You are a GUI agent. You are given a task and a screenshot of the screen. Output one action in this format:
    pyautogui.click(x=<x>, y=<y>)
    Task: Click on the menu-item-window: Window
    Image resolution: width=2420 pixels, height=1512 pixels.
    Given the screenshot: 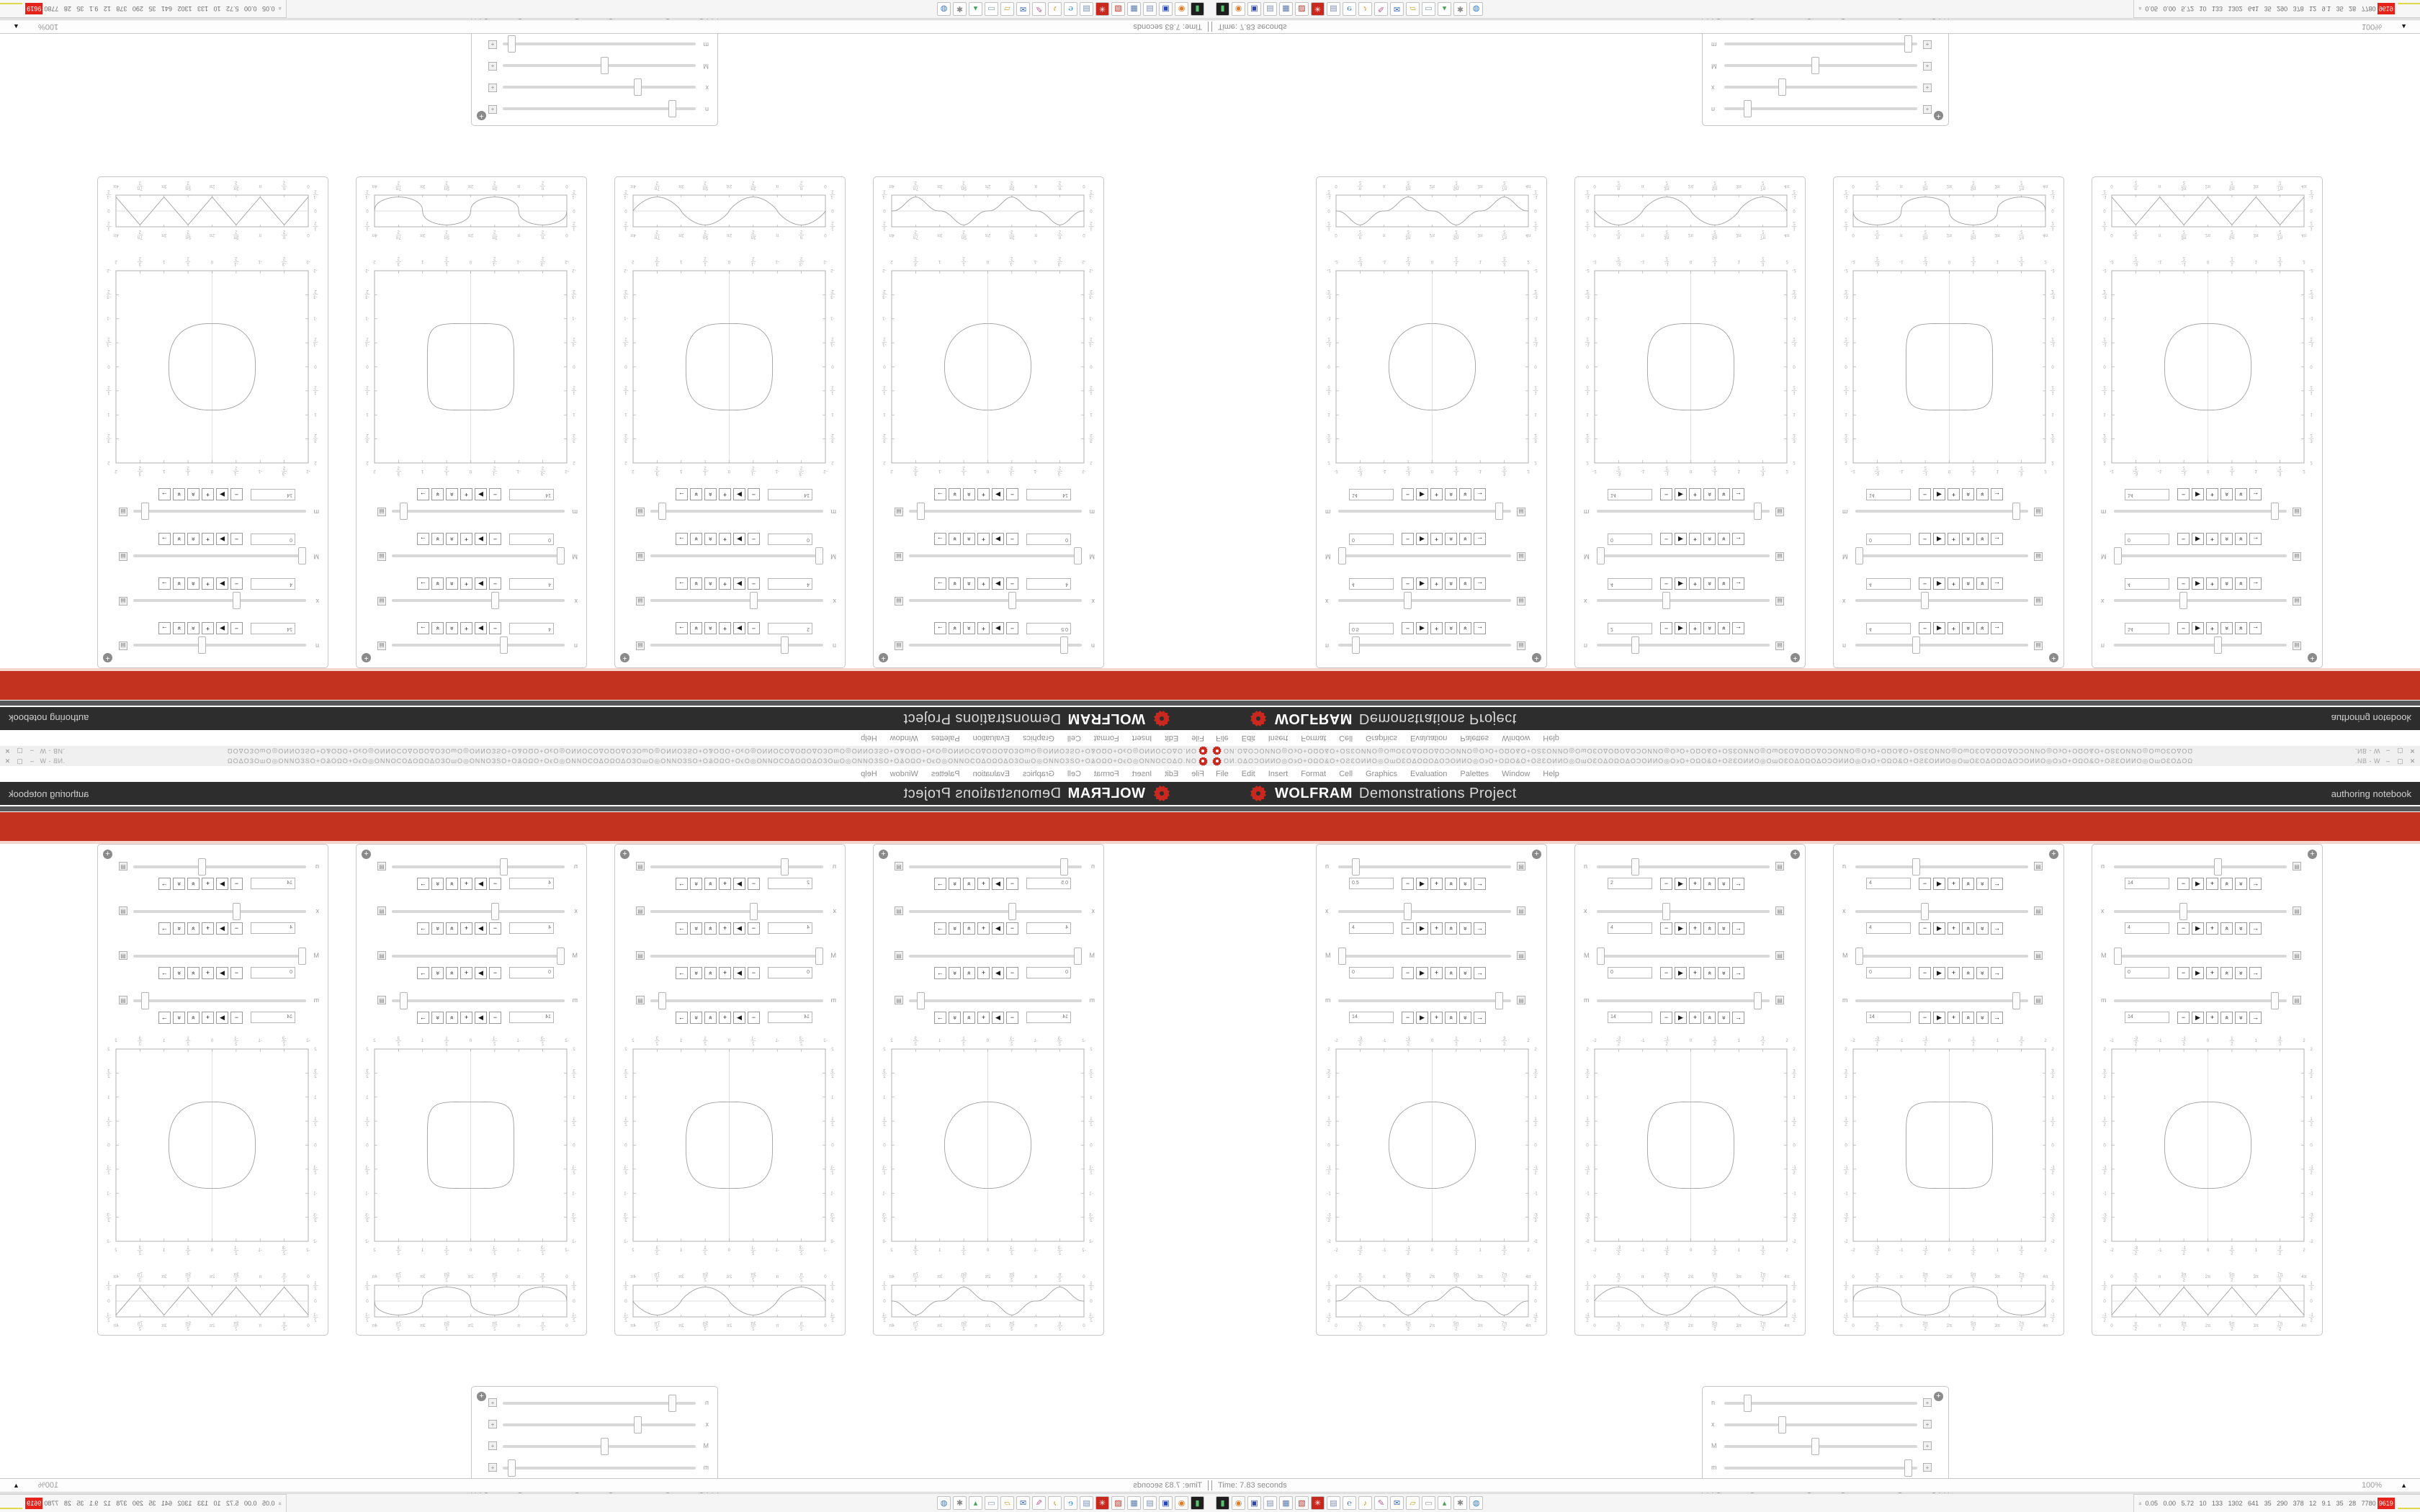 What is the action you would take?
    pyautogui.click(x=904, y=774)
    